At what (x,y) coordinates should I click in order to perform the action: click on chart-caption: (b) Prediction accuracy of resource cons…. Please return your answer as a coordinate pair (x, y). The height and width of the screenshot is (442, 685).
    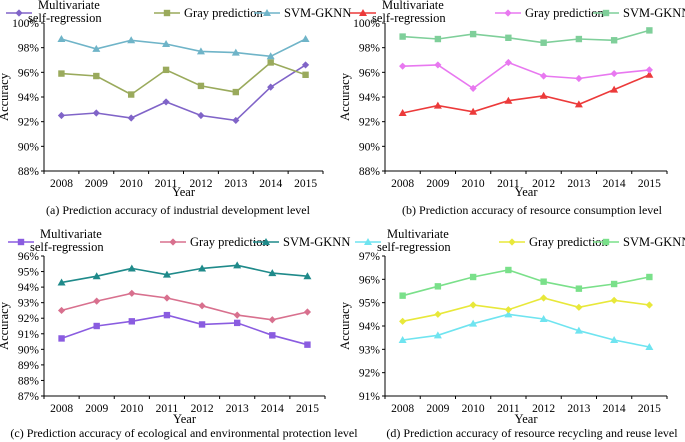
    Looking at the image, I should click on (532, 210).